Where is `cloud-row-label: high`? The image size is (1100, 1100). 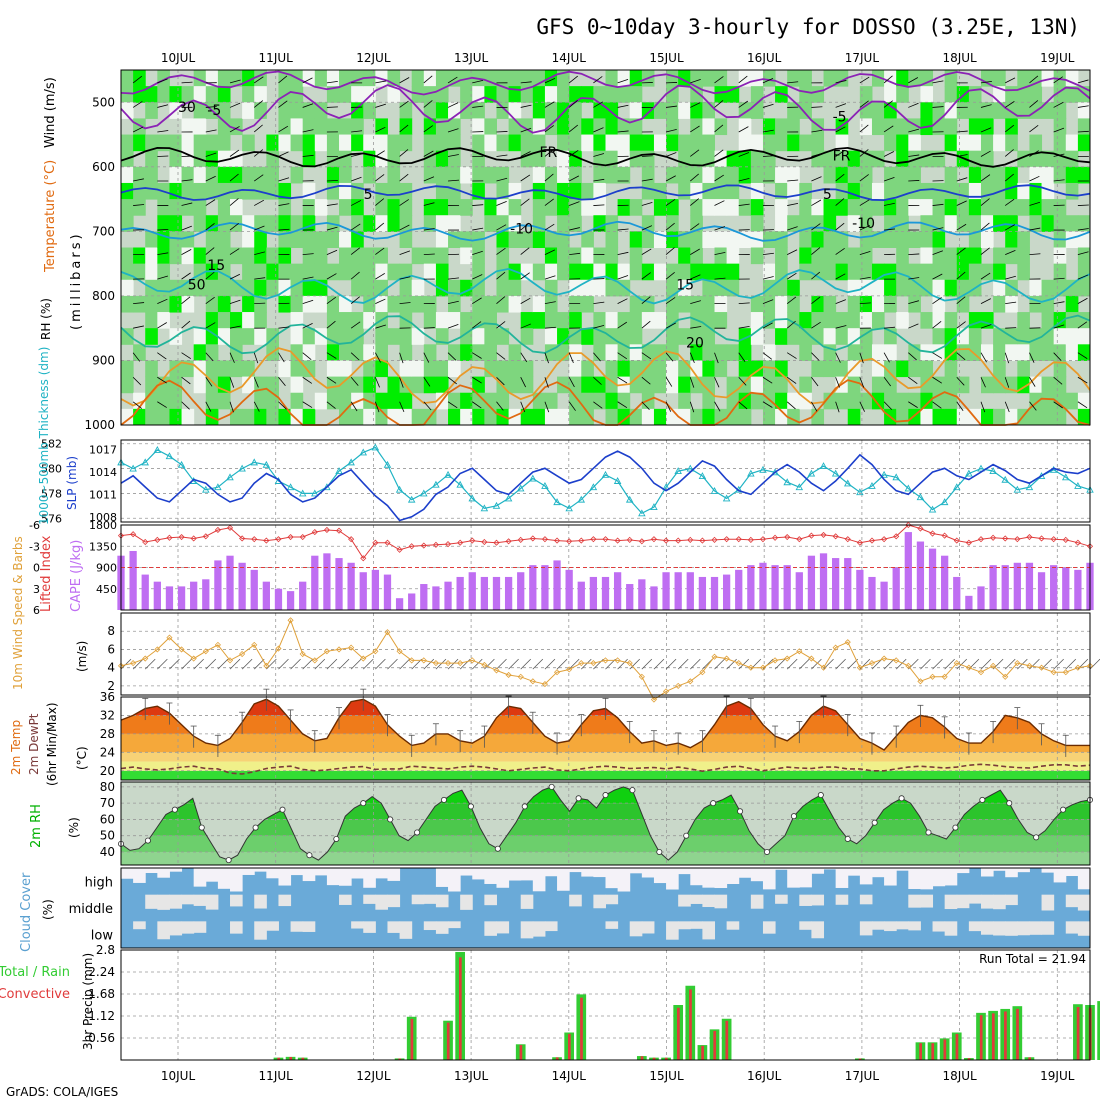
cloud-row-label: high is located at coordinates (99, 882).